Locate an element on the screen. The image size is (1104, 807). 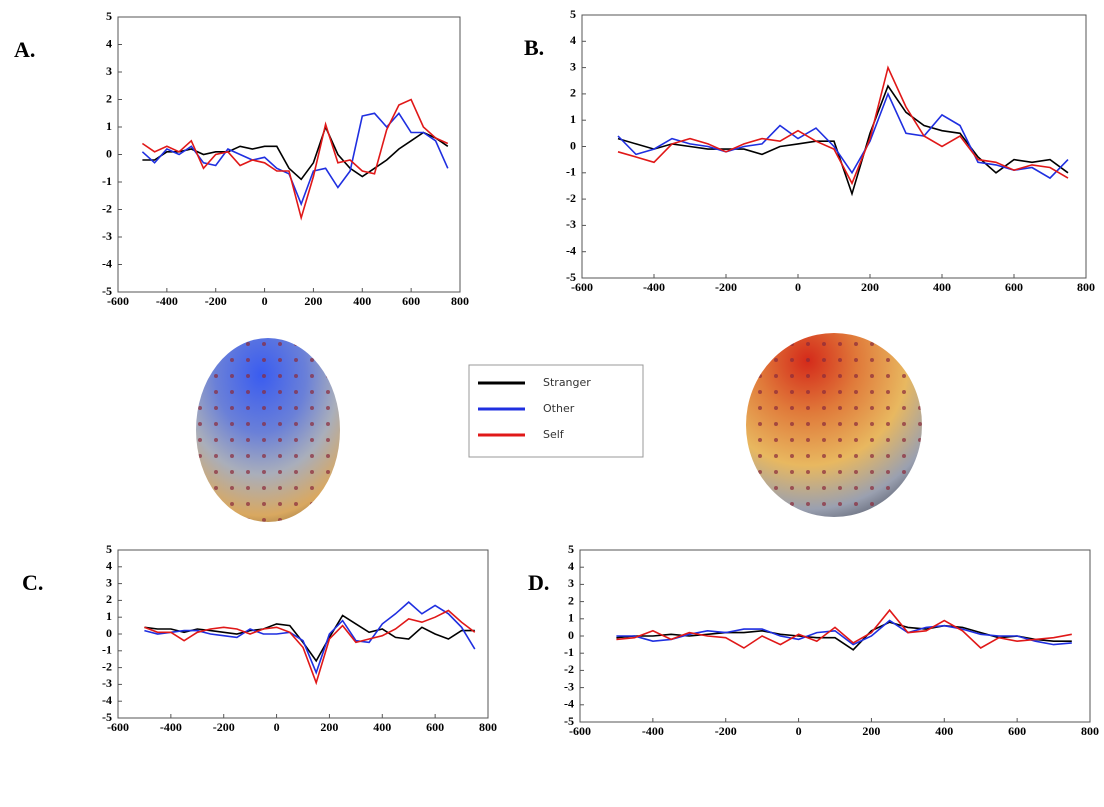
panel-label: A. is located at coordinates (24, 49).